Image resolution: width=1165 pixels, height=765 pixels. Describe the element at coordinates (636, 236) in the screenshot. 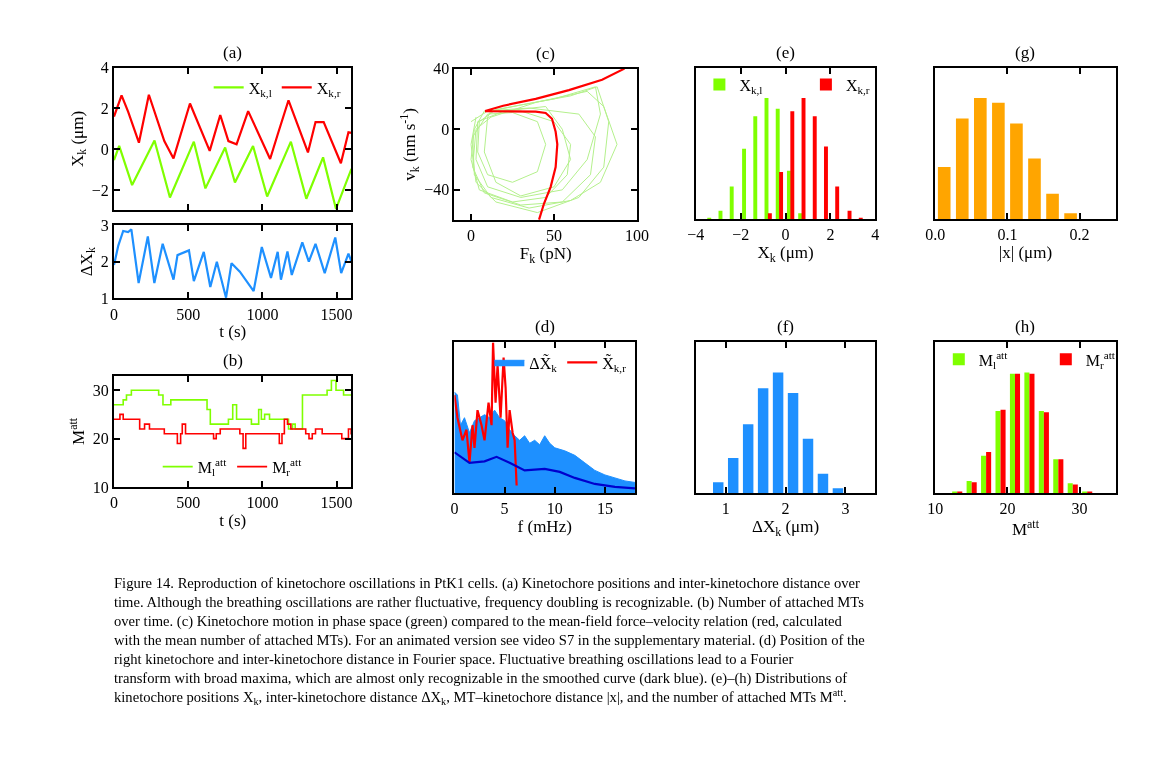

I see `x-tick-label: 100` at that location.